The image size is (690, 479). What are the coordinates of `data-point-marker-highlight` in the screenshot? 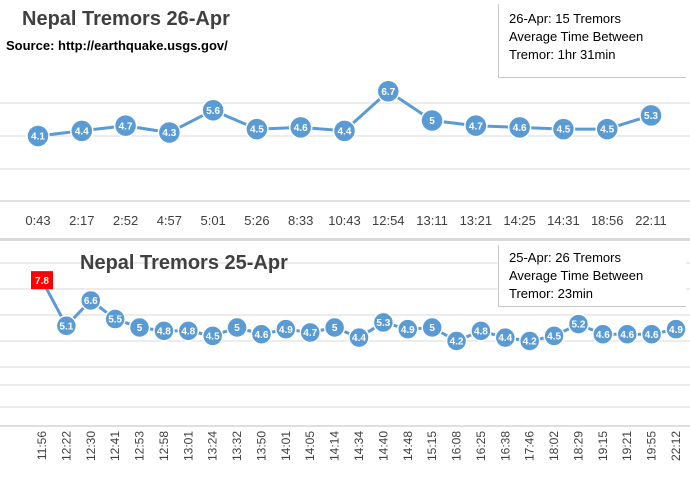 It's located at (42, 280).